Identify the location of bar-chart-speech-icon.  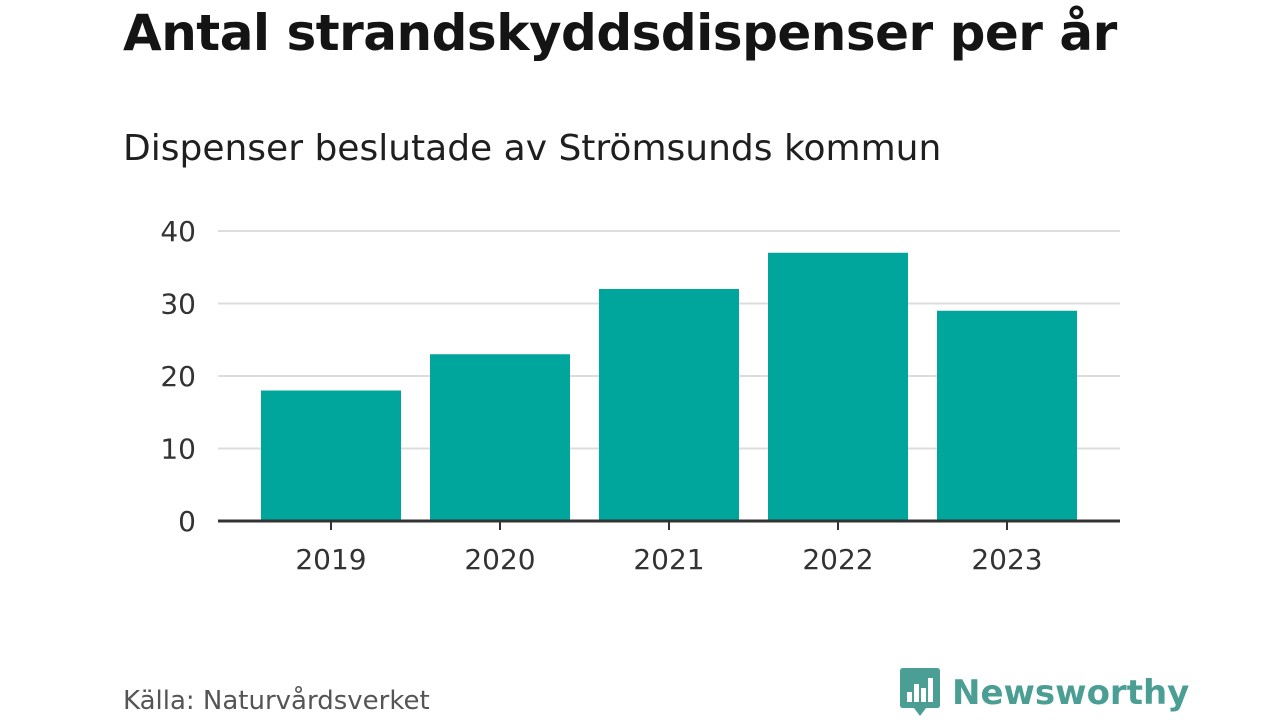
(920, 692).